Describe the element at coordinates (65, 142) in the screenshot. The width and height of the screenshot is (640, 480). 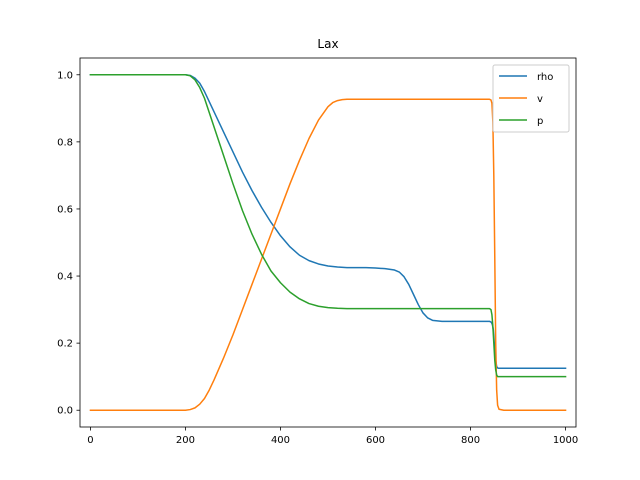
I see `y-tick-label: 0.8` at that location.